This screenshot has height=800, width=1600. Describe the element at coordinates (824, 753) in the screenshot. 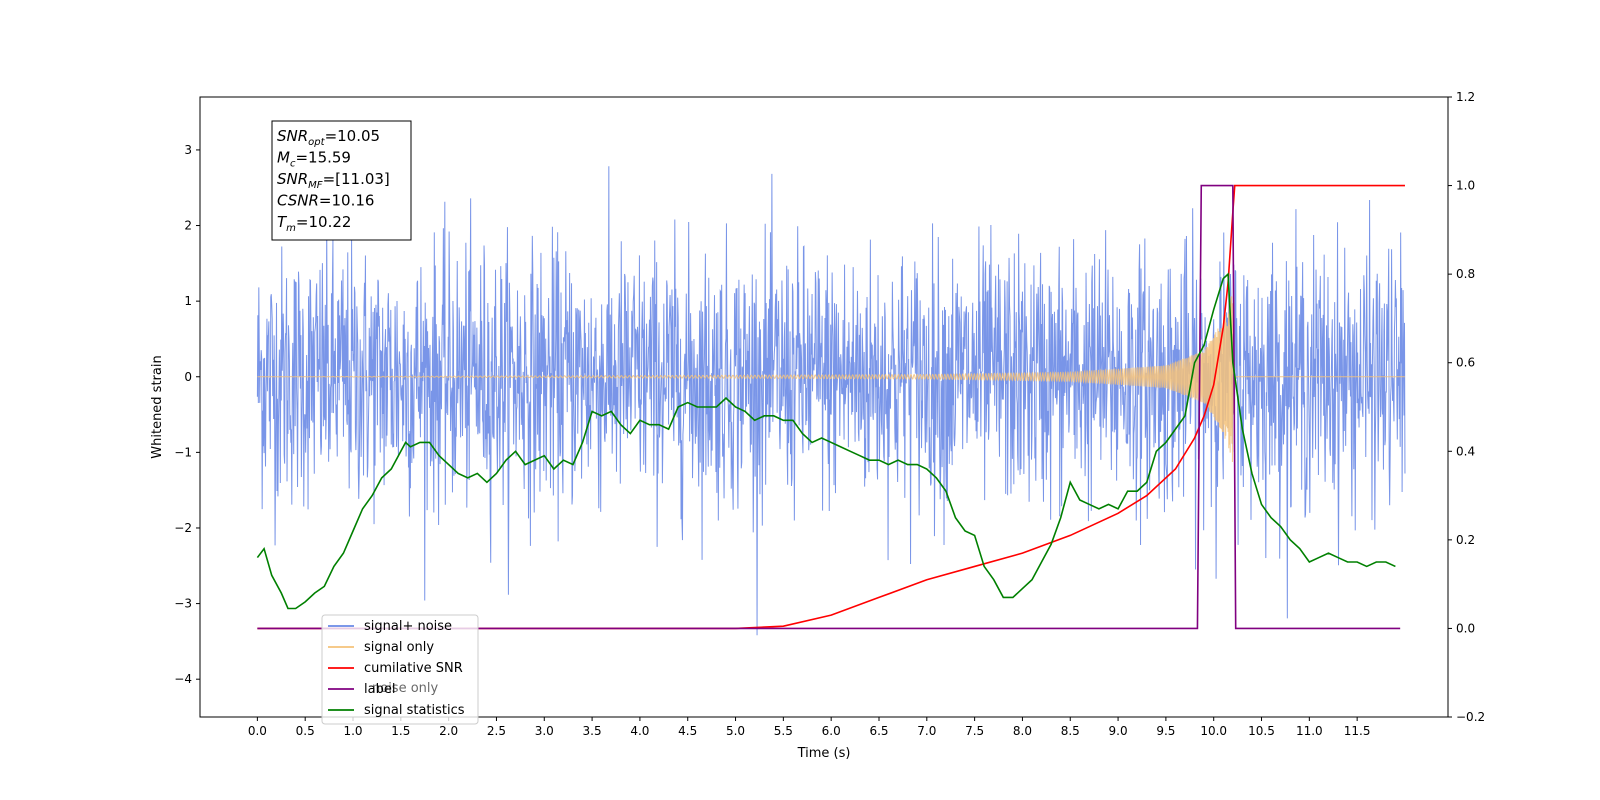

I see `x-axis-title: Time (s)` at that location.